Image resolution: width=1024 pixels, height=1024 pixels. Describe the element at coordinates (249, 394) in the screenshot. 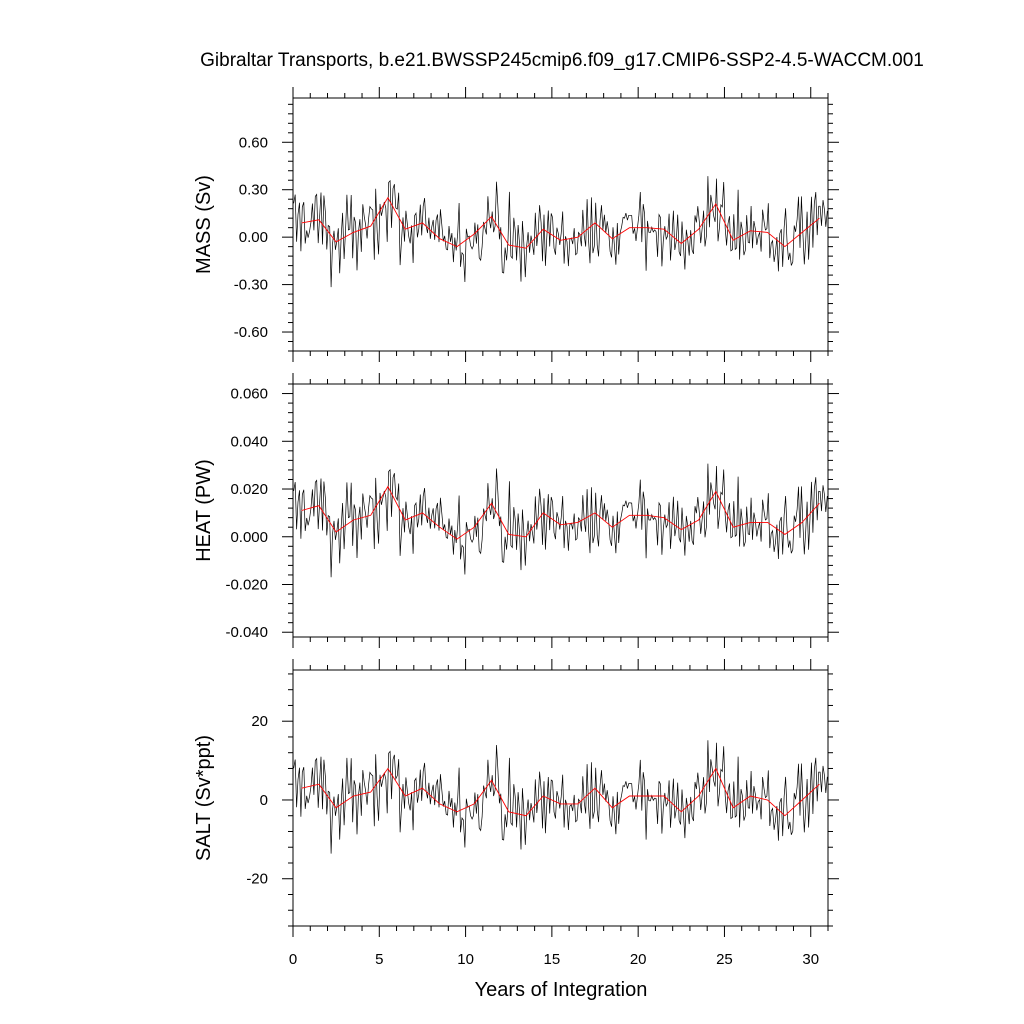

I see `y-tick-label: 0.060` at that location.